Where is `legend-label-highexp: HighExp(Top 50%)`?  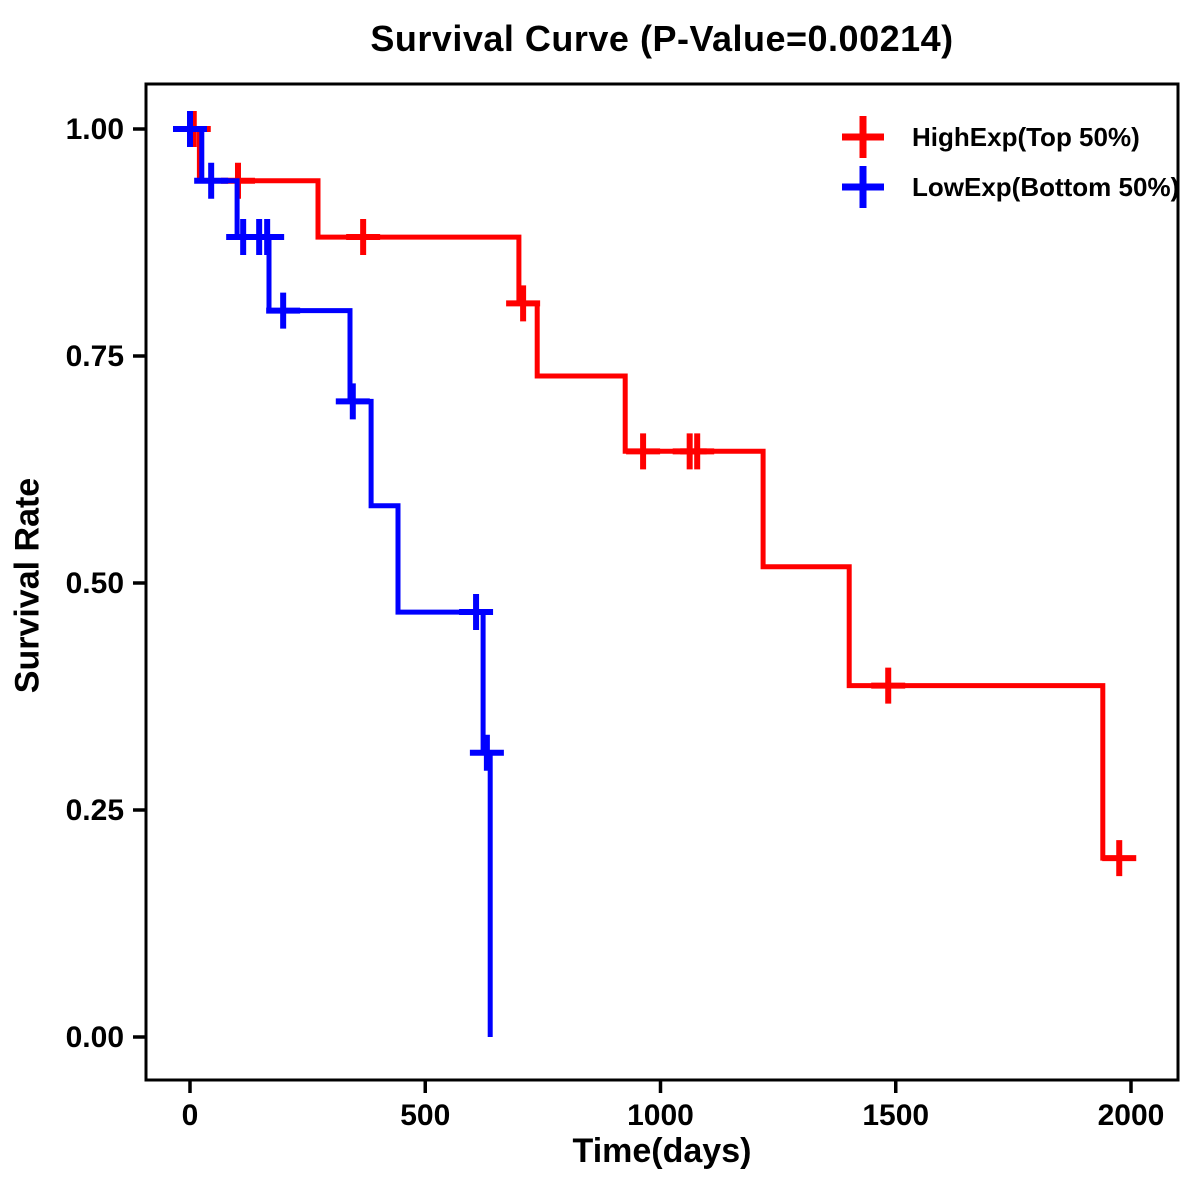 legend-label-highexp: HighExp(Top 50%) is located at coordinates (1026, 136).